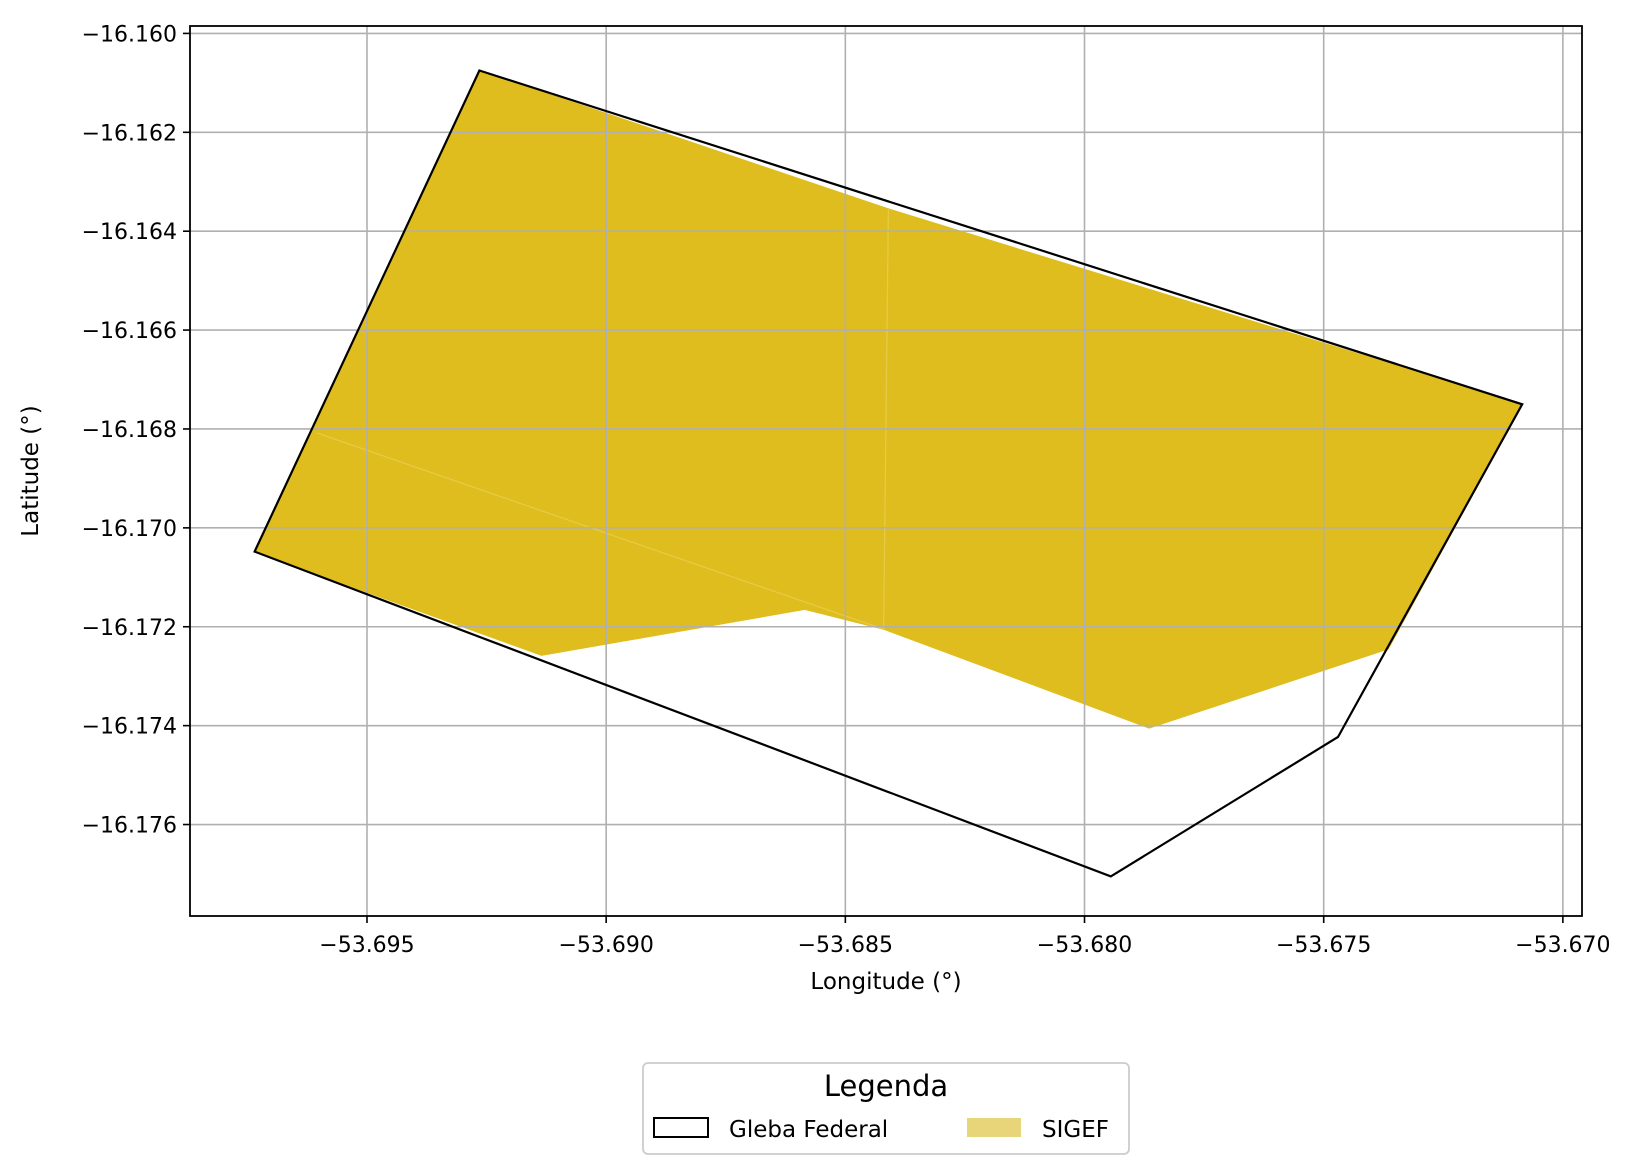 Image resolution: width=1632 pixels, height=1170 pixels. What do you see at coordinates (129, 430) in the screenshot?
I see `y-tick-label-4: −16.168` at bounding box center [129, 430].